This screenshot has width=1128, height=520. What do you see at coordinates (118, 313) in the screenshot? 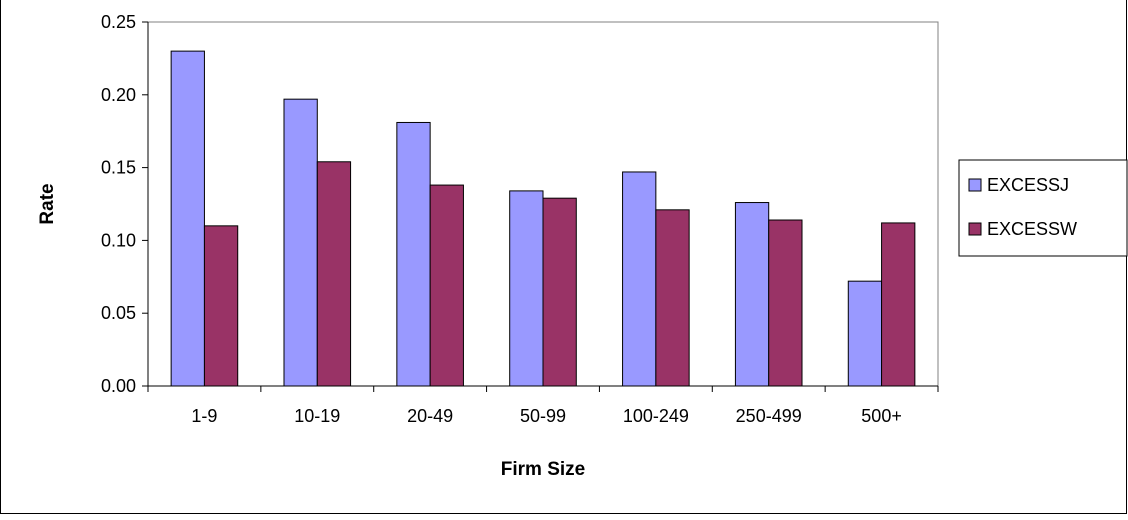
I see `y-tick-label: 0.05` at bounding box center [118, 313].